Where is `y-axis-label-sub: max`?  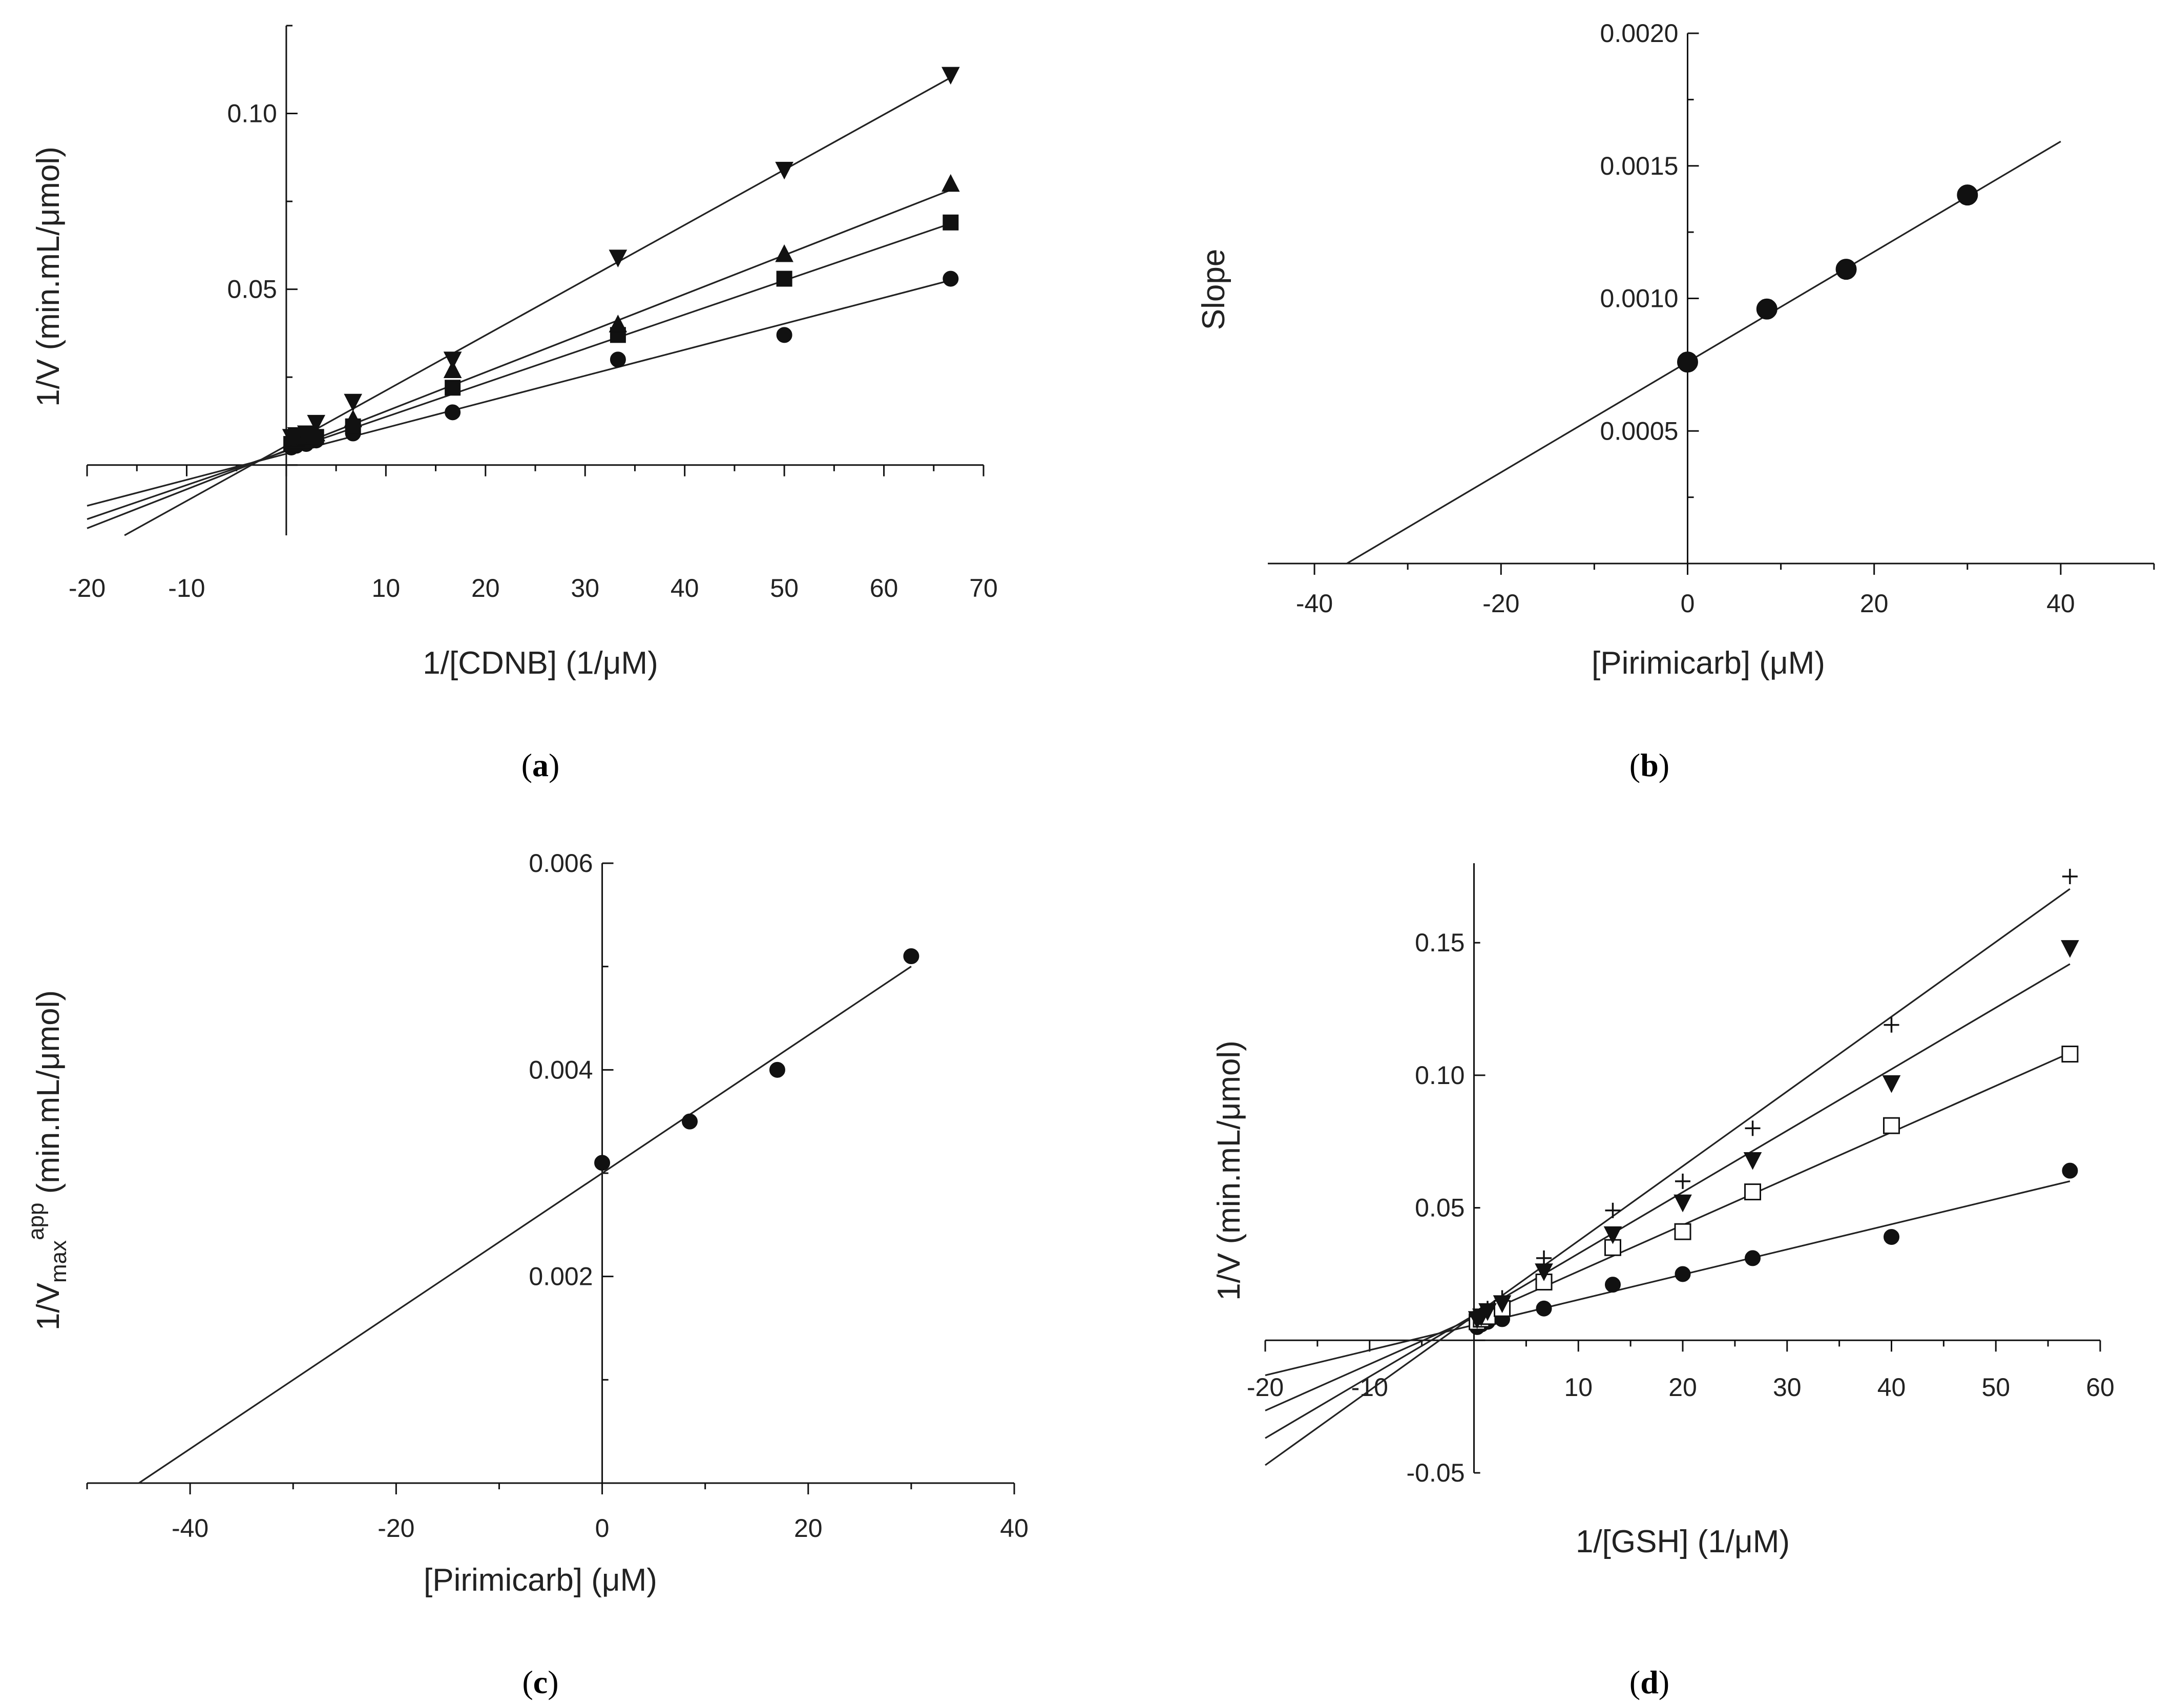 y-axis-label-sub: max is located at coordinates (59, 1261).